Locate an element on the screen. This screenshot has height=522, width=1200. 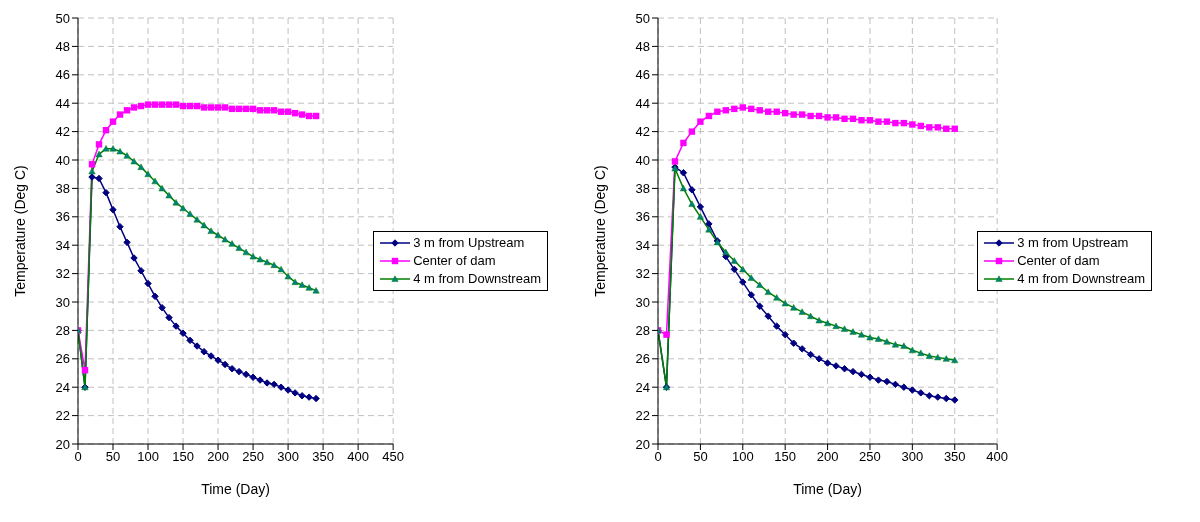
x-tick-label: 450 is located at coordinates (393, 457).